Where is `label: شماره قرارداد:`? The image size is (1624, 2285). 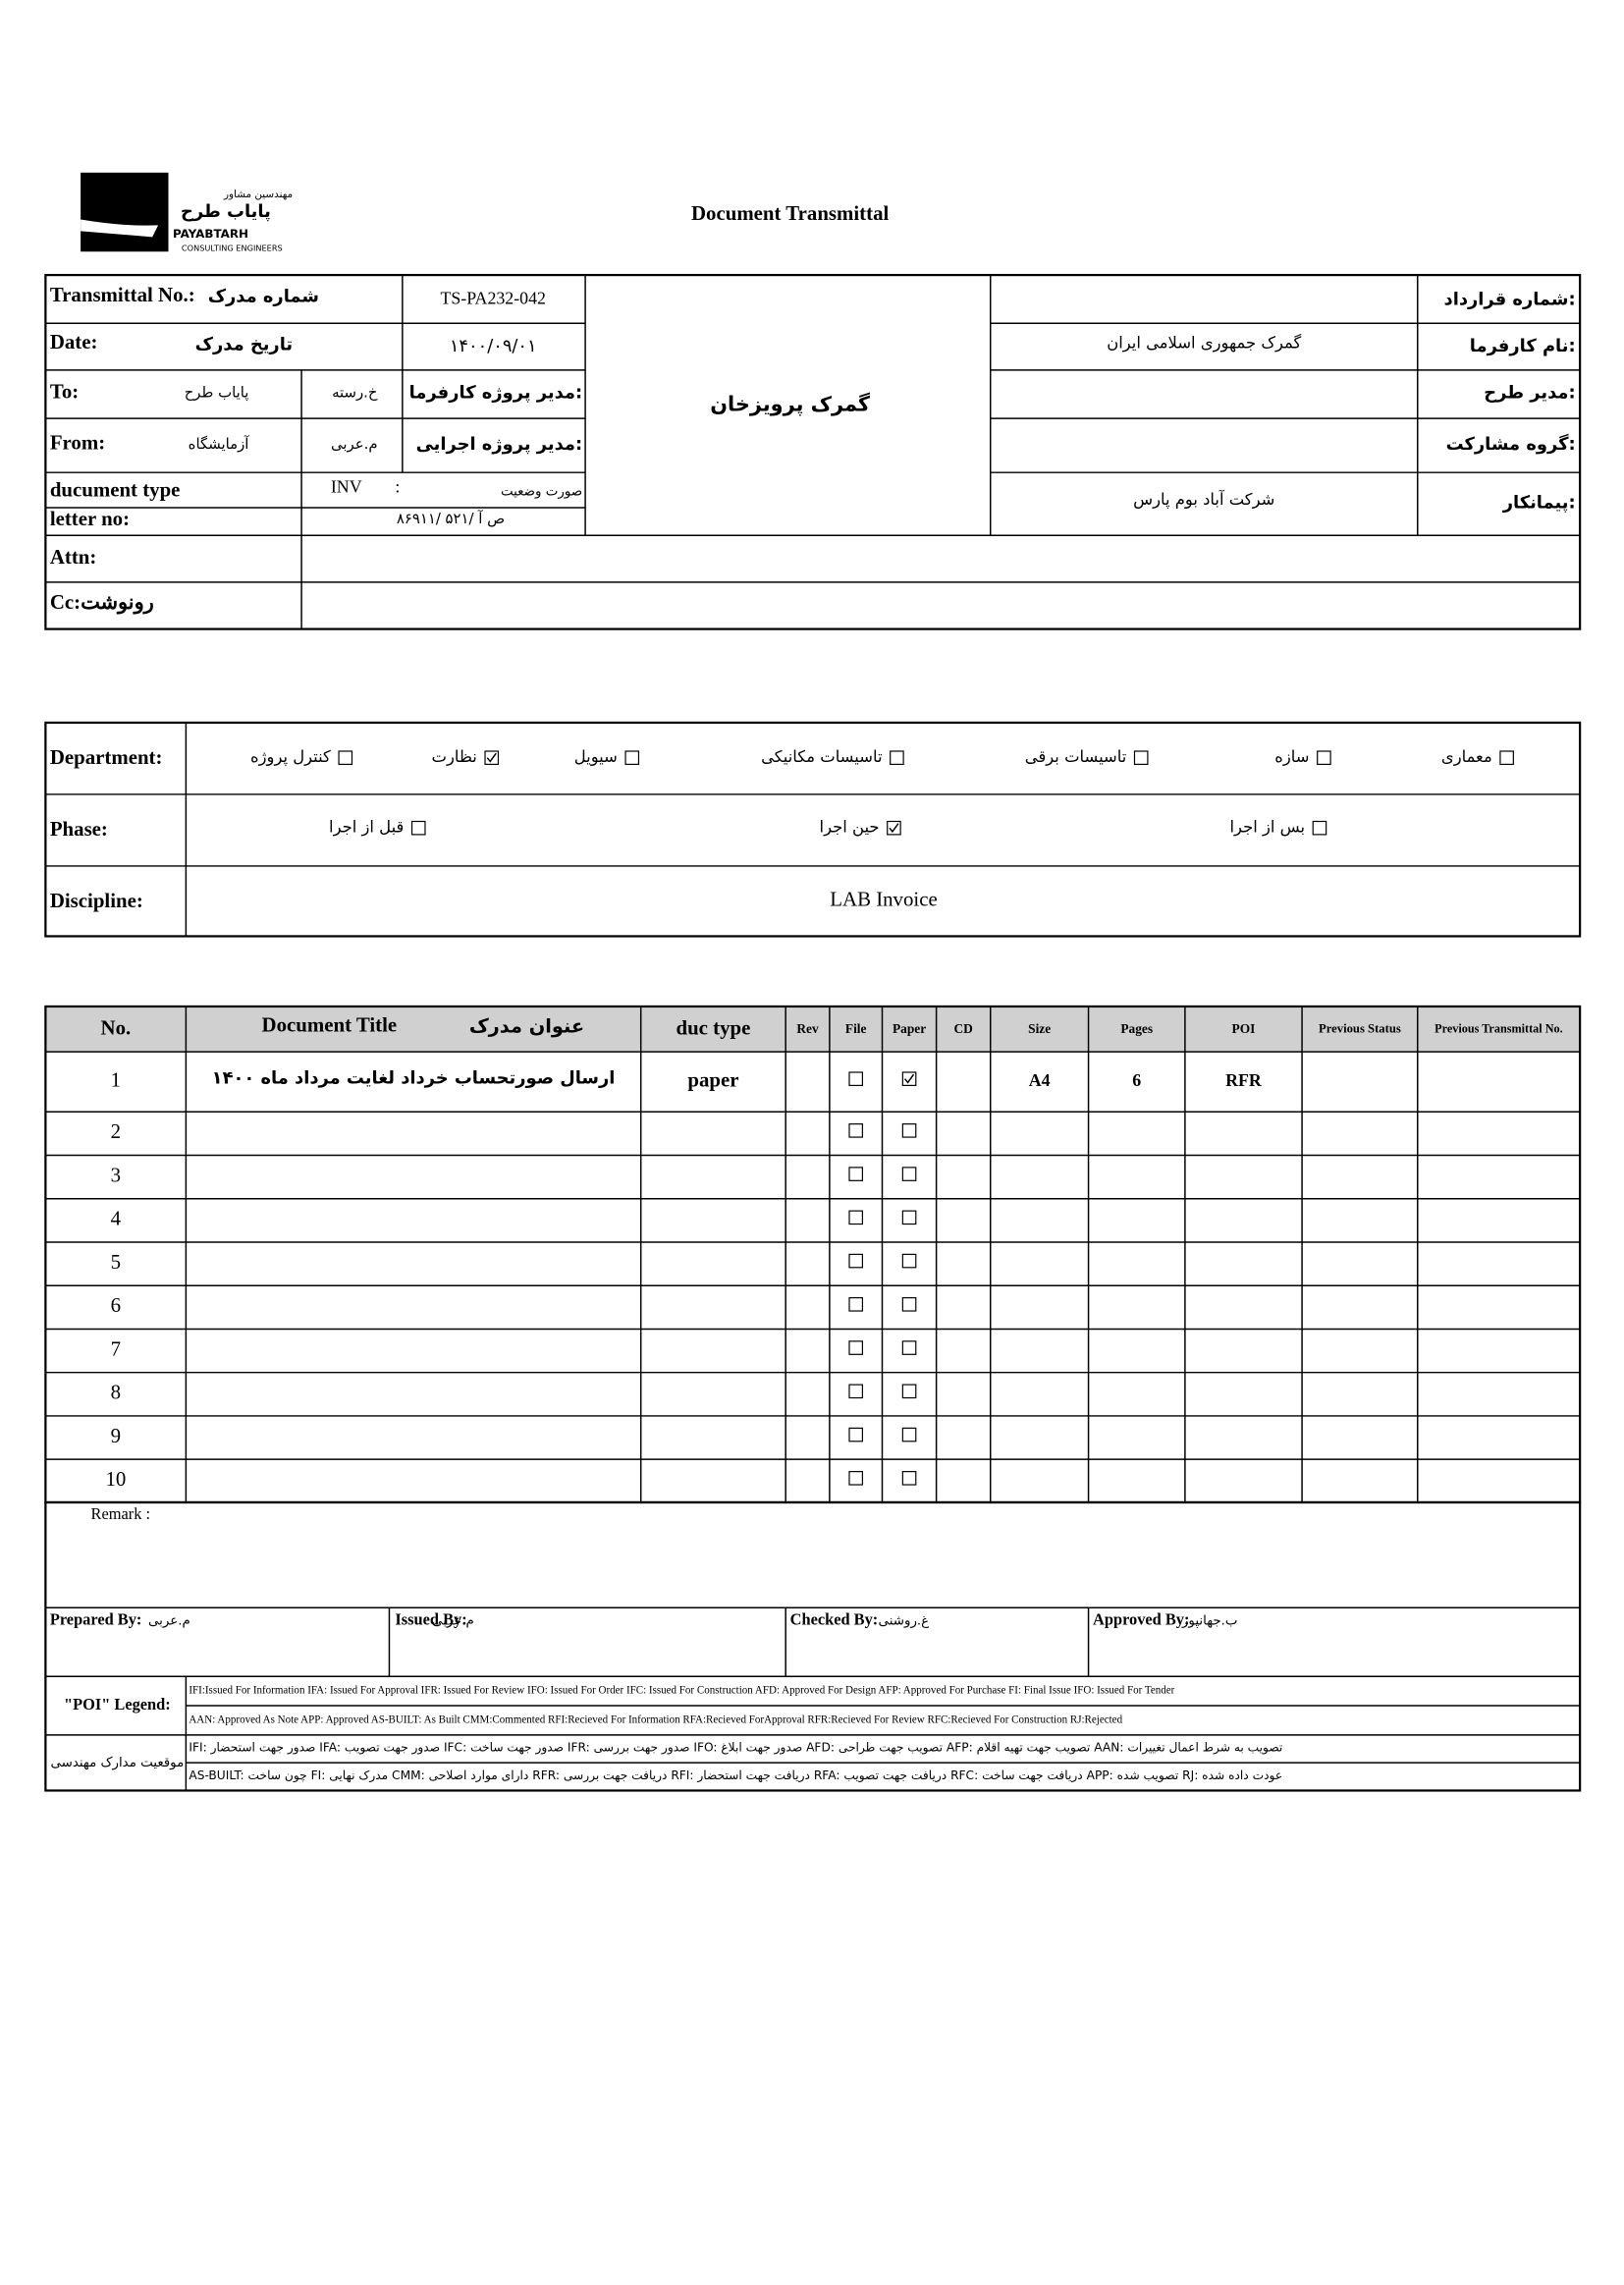 label: شماره قرارداد: is located at coordinates (1510, 299).